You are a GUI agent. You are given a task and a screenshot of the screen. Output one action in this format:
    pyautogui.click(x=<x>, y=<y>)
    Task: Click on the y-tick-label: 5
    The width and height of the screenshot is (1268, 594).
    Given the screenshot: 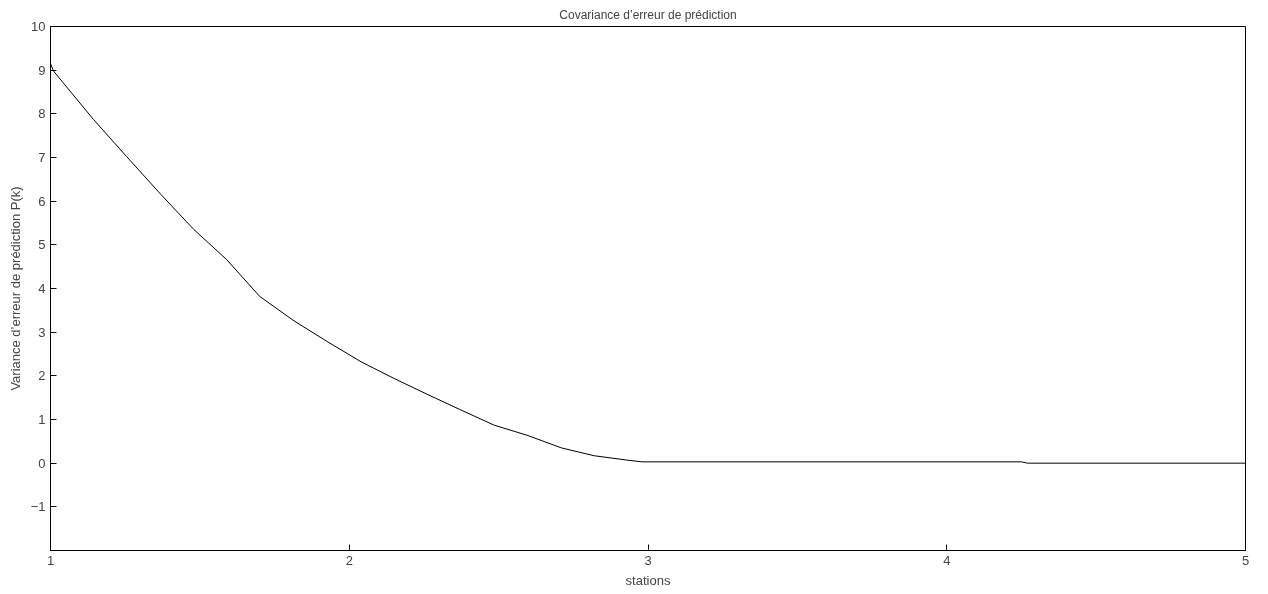 What is the action you would take?
    pyautogui.click(x=42, y=245)
    